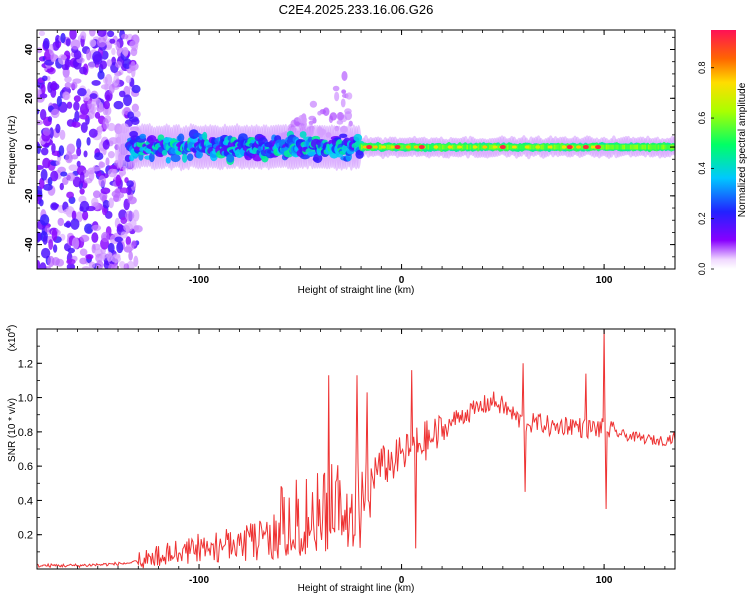 Image resolution: width=750 pixels, height=600 pixels. I want to click on heatmap-hot-spot, so click(369, 147).